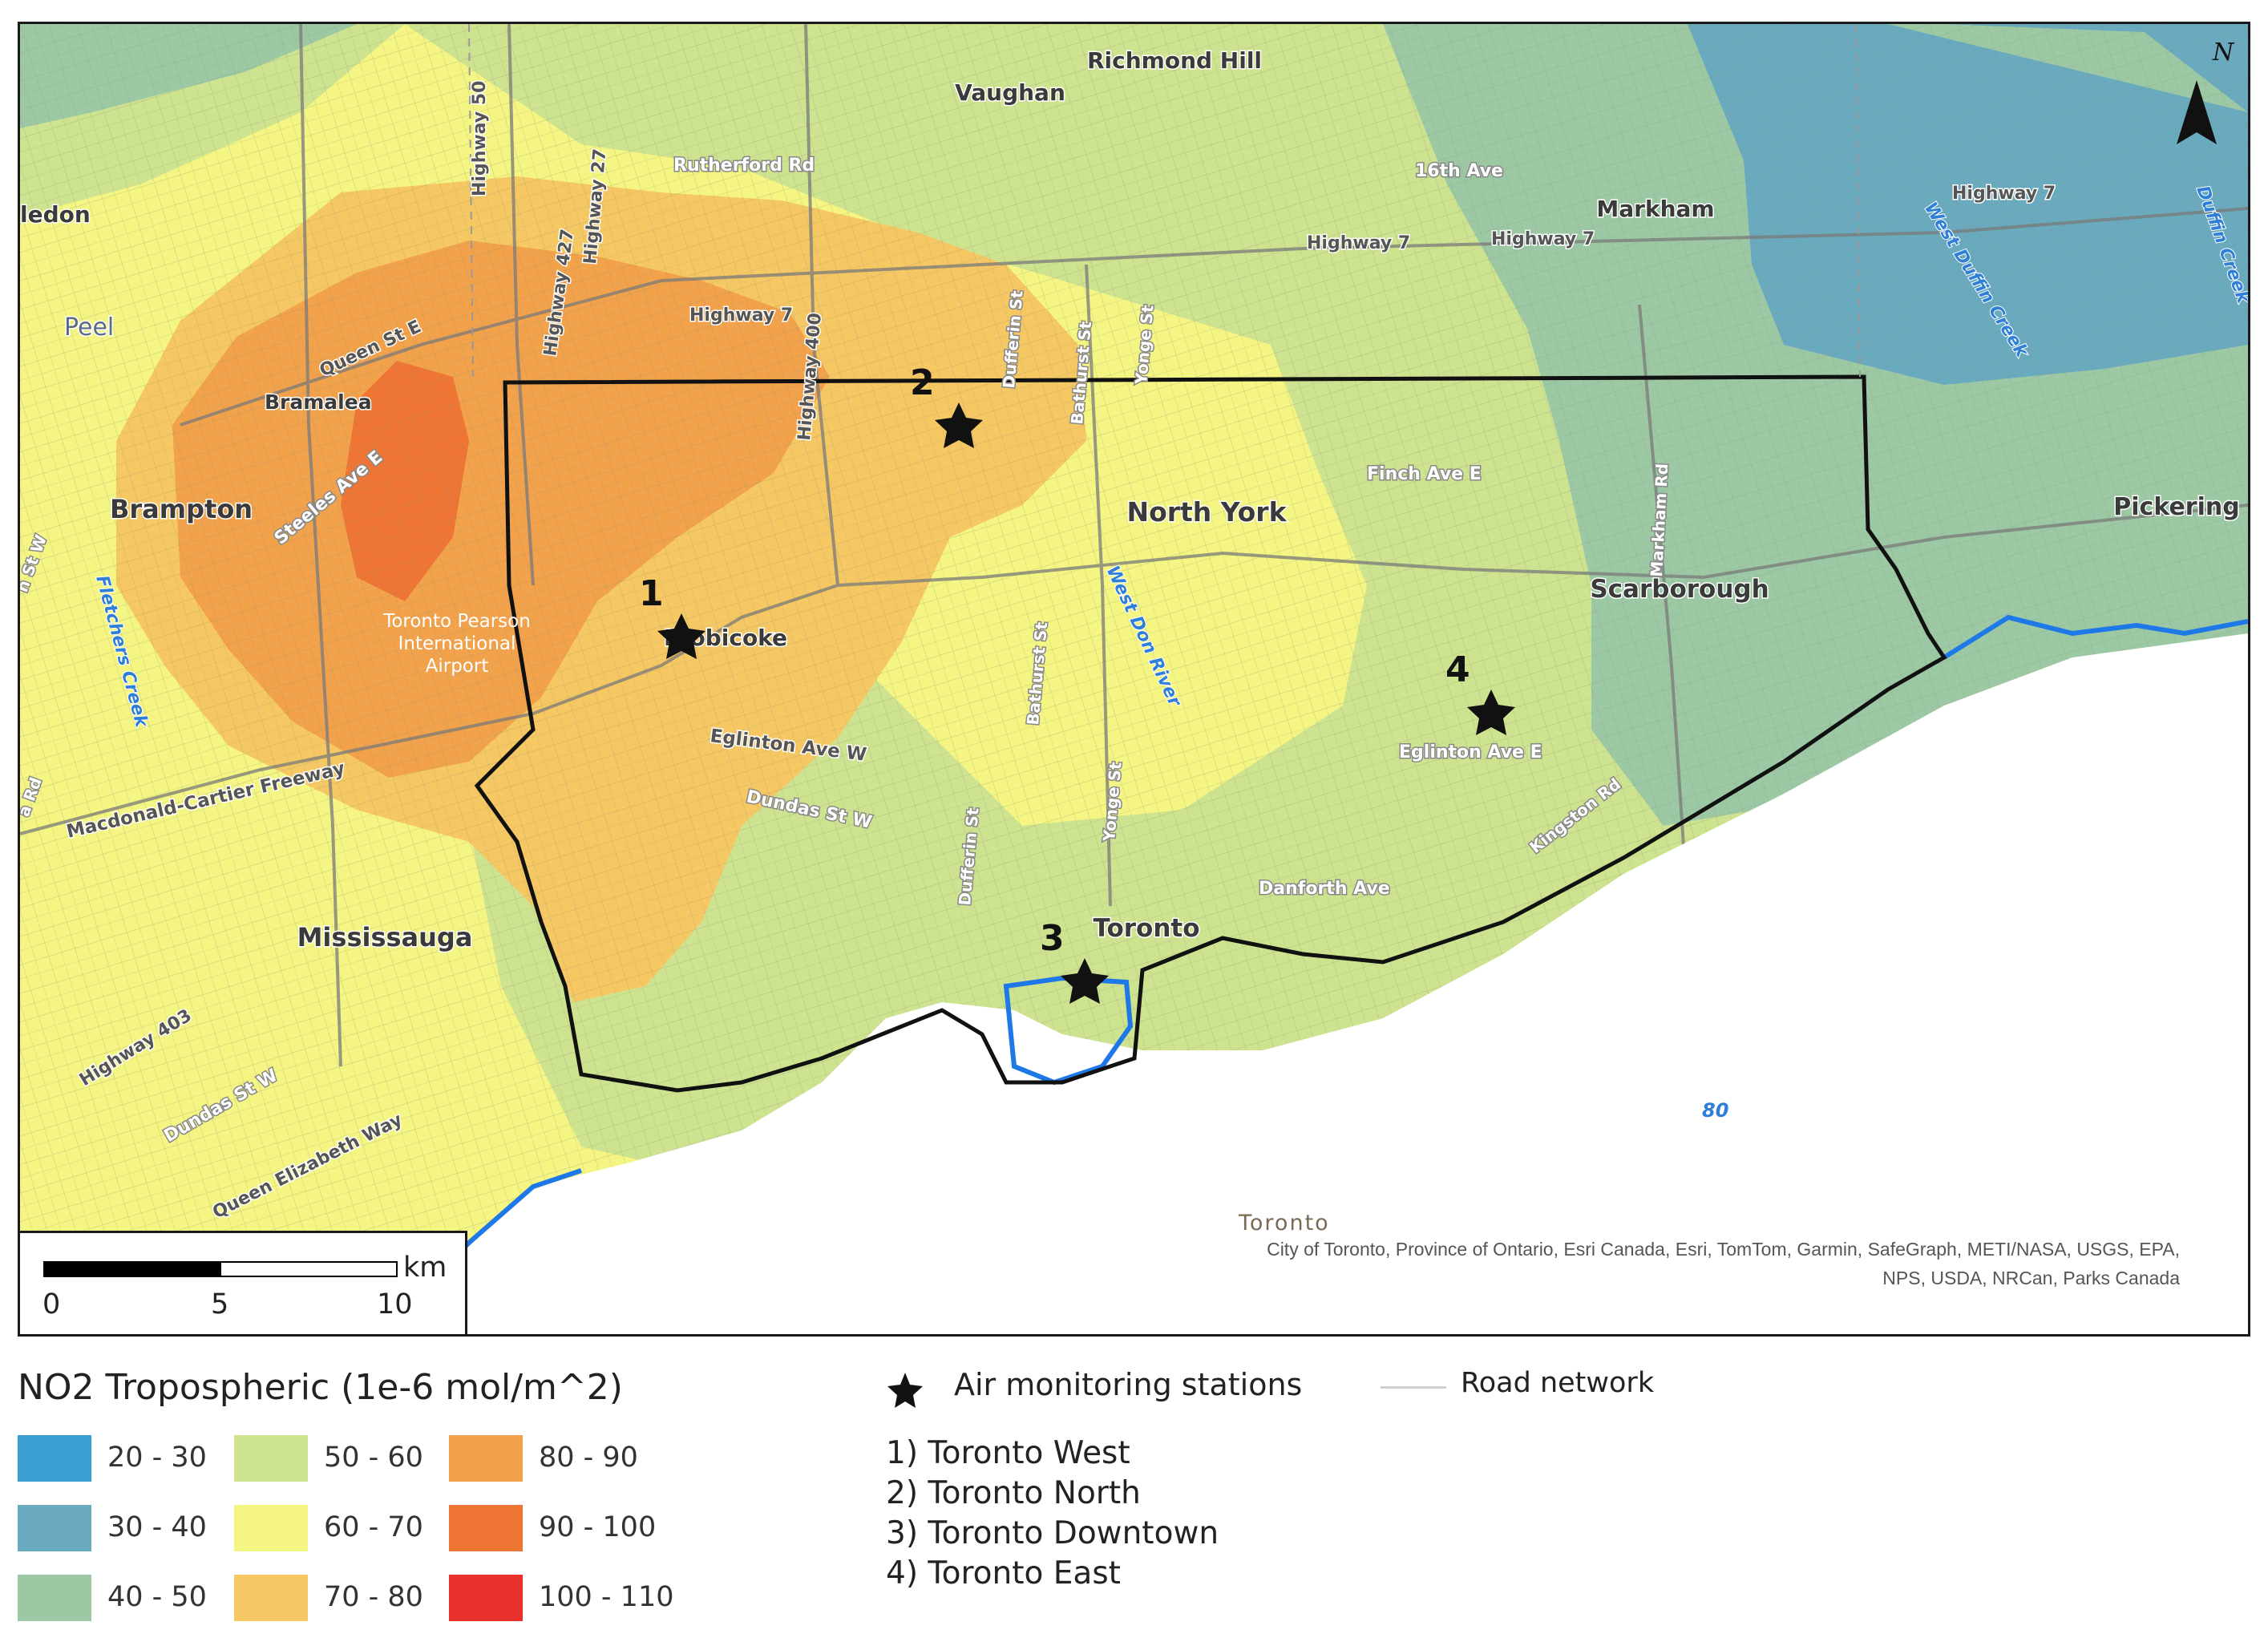 This screenshot has width=2268, height=1642. Describe the element at coordinates (395, 1304) in the screenshot. I see `scale-tick-10: 10` at that location.